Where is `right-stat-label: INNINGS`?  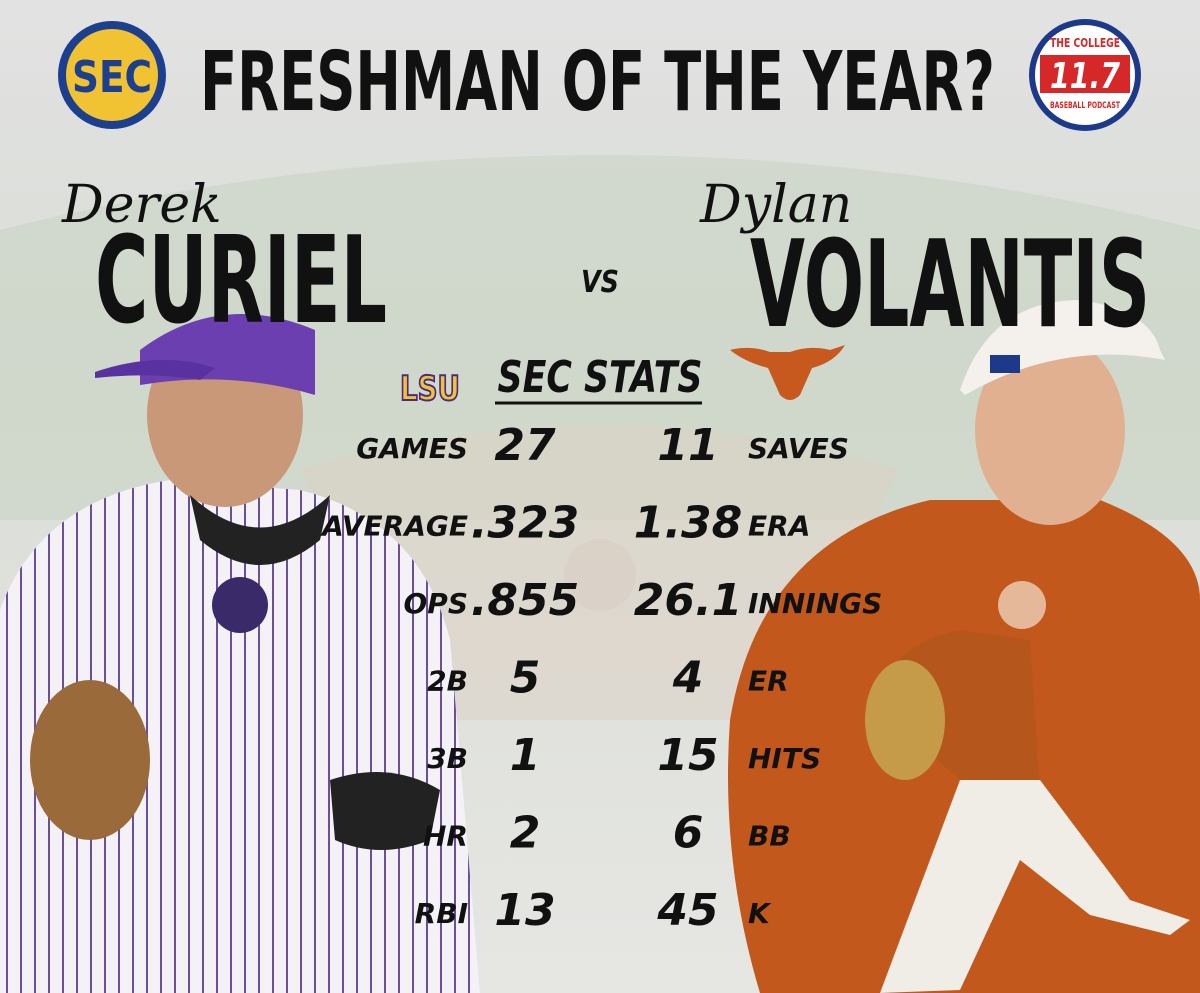 right-stat-label: INNINGS is located at coordinates (815, 603).